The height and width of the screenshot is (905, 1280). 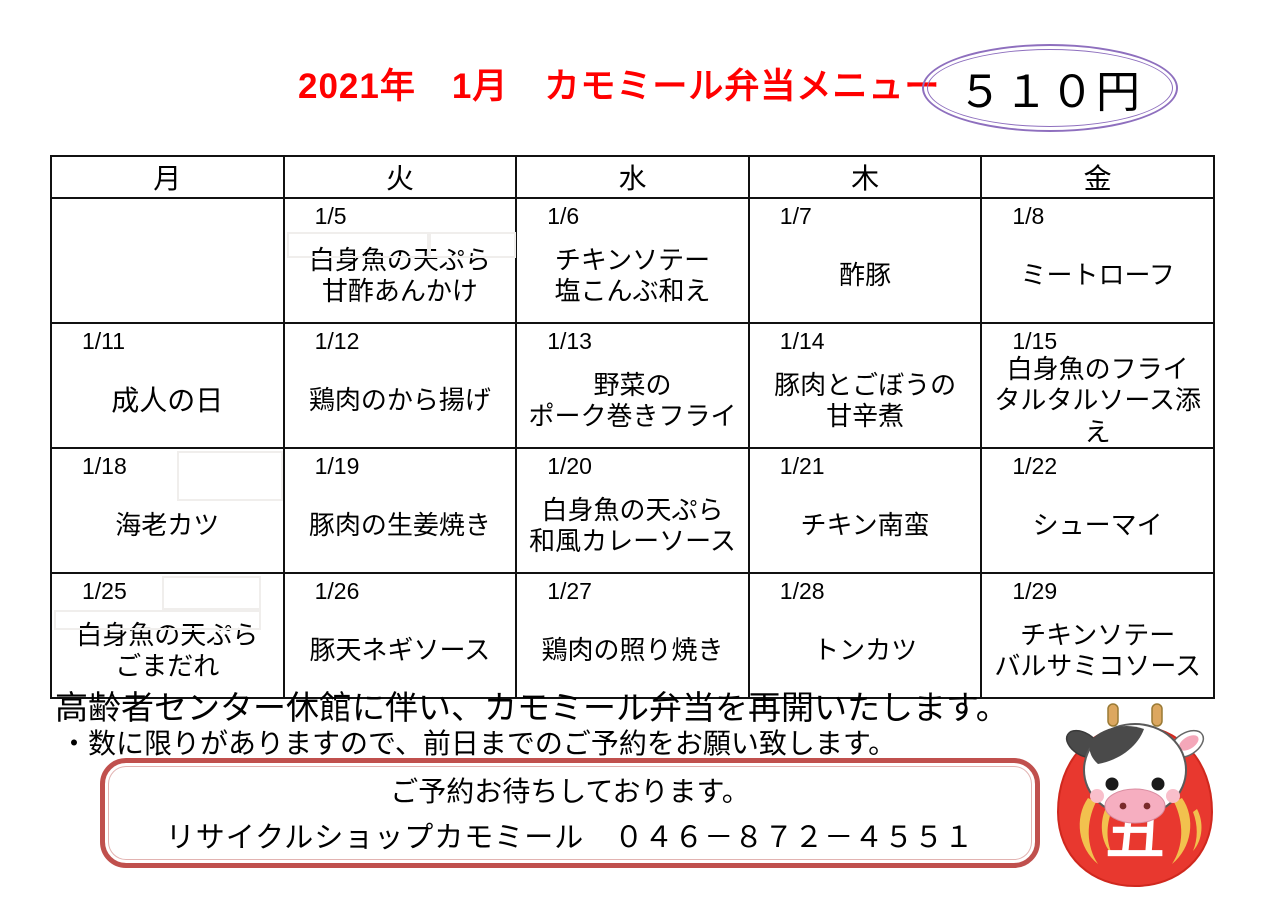 I want to click on head-patch, so click(x=1116, y=745).